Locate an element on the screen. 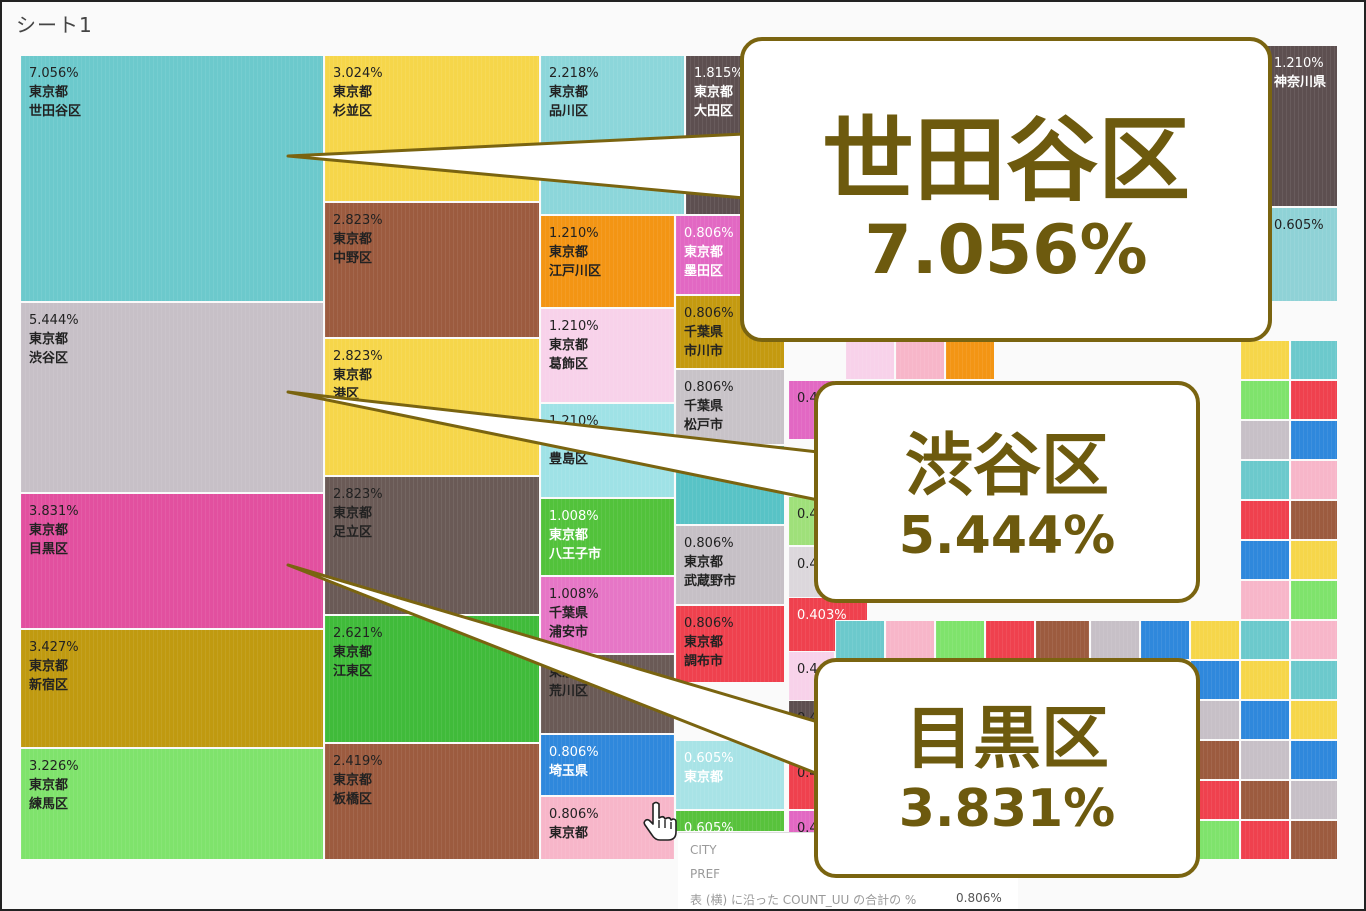 Image resolution: width=1366 pixels, height=911 pixels. treemap-tile: 3.024% 東京都 杉並区 is located at coordinates (432, 128).